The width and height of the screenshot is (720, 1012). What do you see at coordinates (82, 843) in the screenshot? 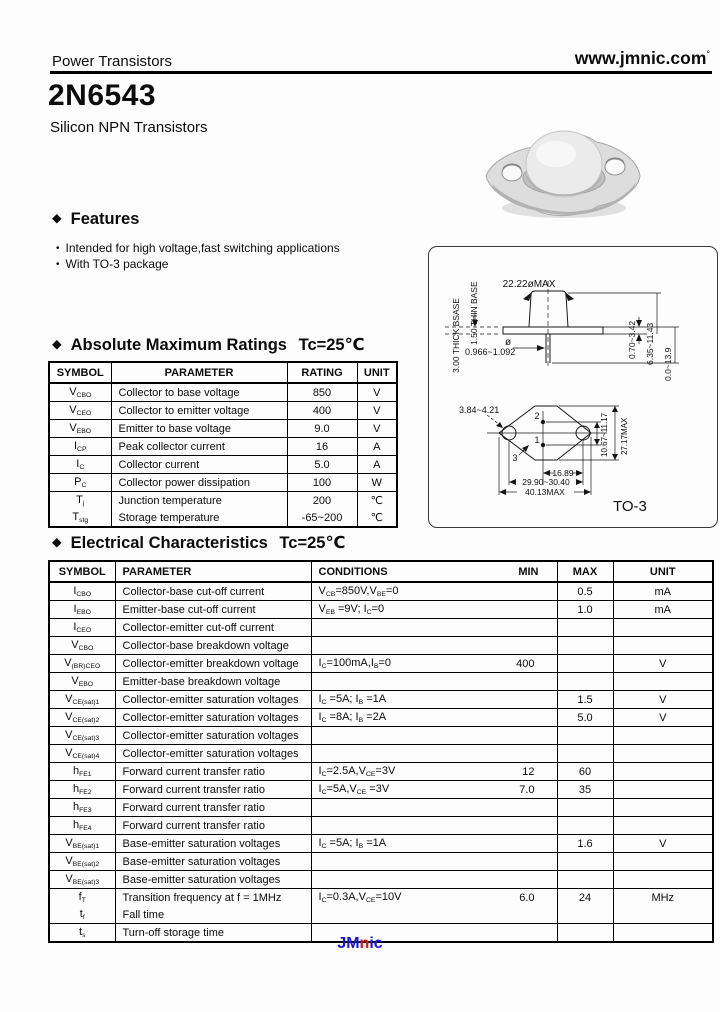
I see `cell-sym: VBE(sat)1` at bounding box center [82, 843].